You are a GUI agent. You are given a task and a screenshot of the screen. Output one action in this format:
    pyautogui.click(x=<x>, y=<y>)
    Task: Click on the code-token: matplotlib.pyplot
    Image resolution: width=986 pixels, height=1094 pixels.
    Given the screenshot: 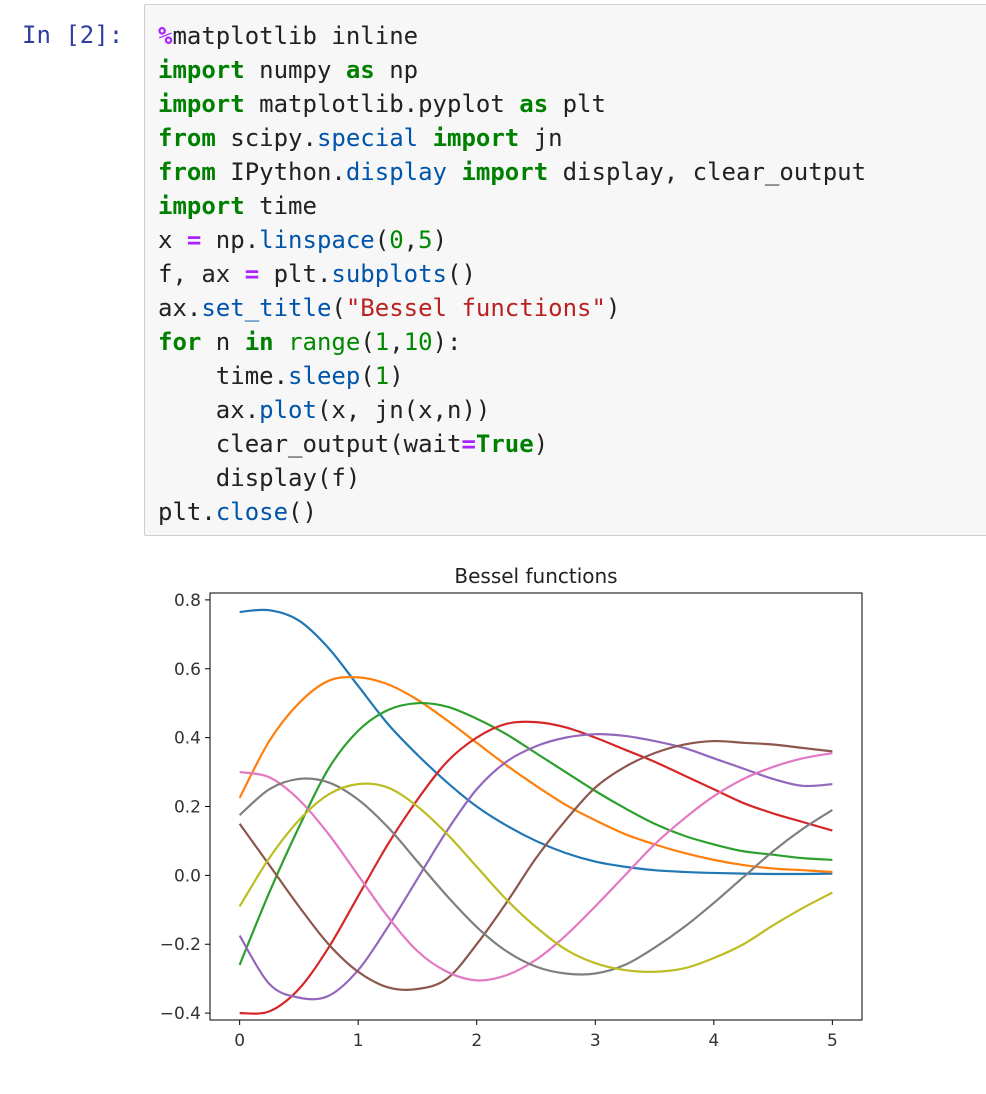 What is the action you would take?
    pyautogui.click(x=382, y=104)
    